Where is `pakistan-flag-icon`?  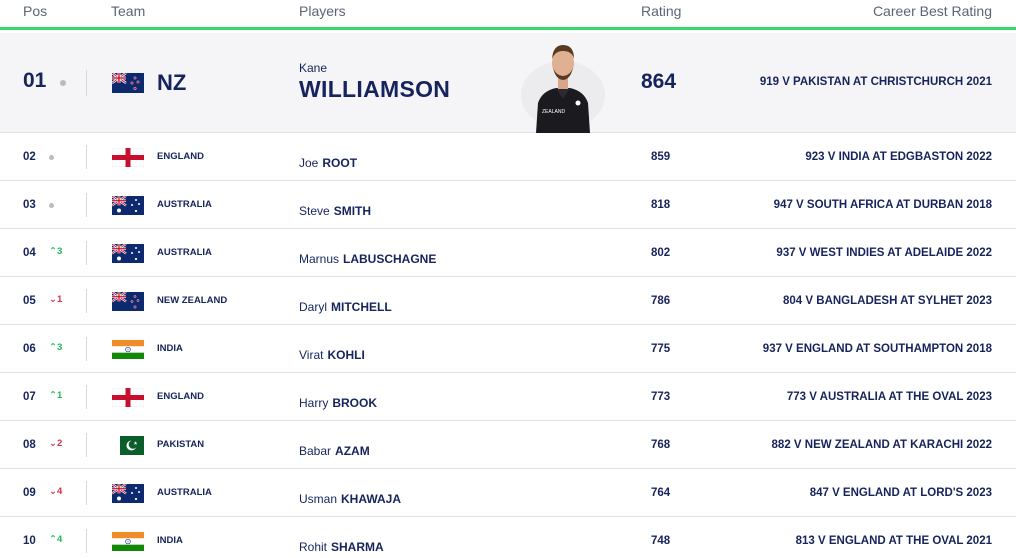 pakistan-flag-icon is located at coordinates (128, 445).